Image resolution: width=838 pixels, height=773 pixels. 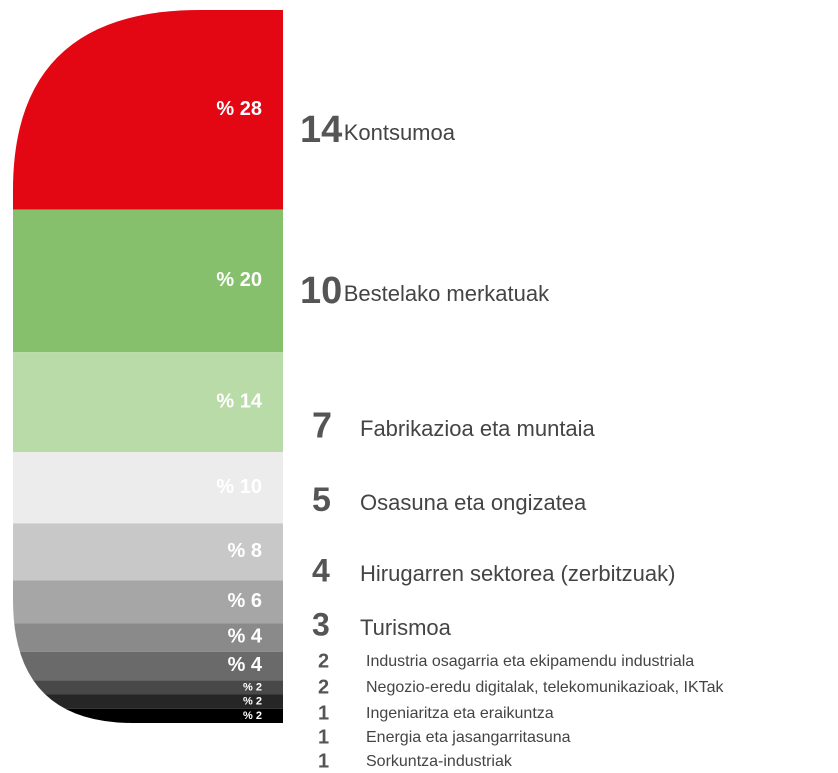 I want to click on category-label: Sorkuntza-industriak, so click(x=439, y=761).